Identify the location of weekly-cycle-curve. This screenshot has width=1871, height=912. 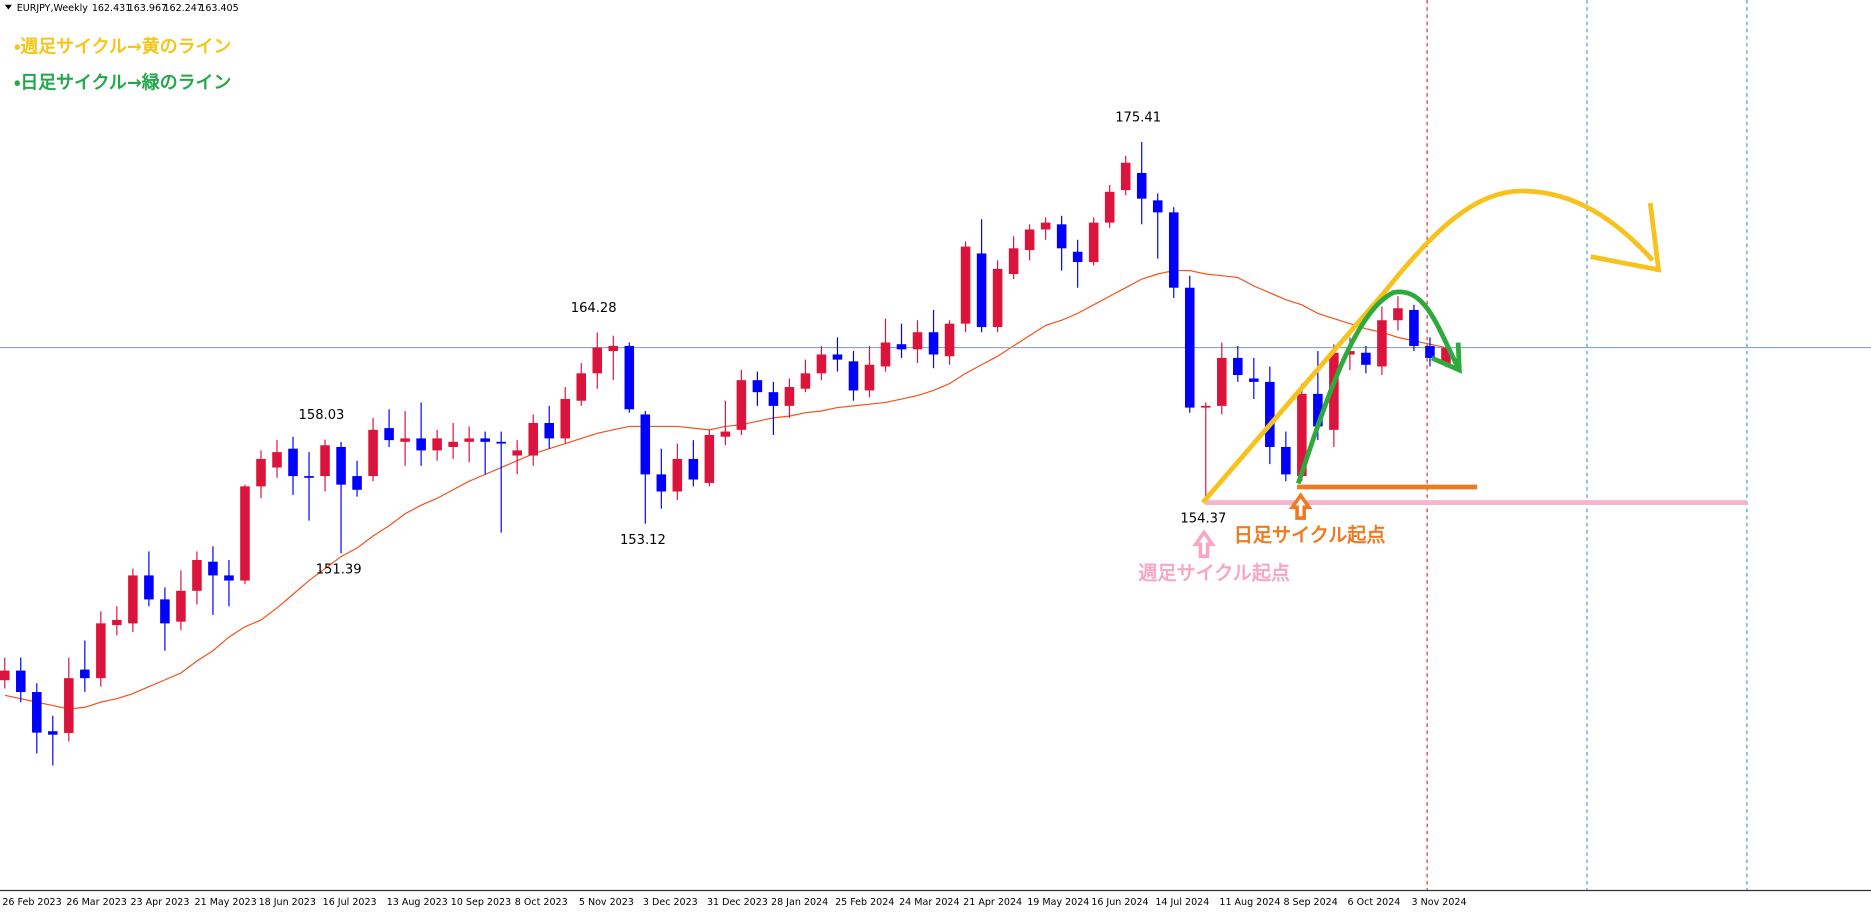
(1427, 346).